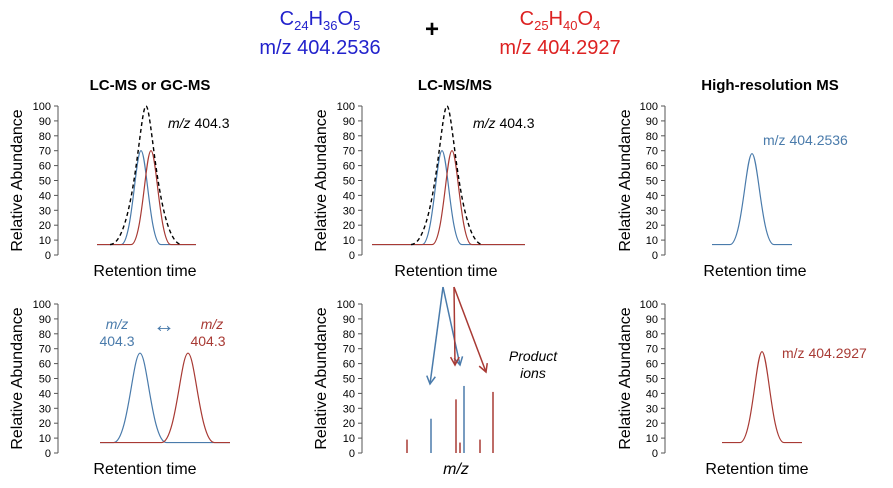 Image resolution: width=893 pixels, height=488 pixels. What do you see at coordinates (349, 350) in the screenshot?
I see `lcmsms-bottom-y-tick-label: 70` at bounding box center [349, 350].